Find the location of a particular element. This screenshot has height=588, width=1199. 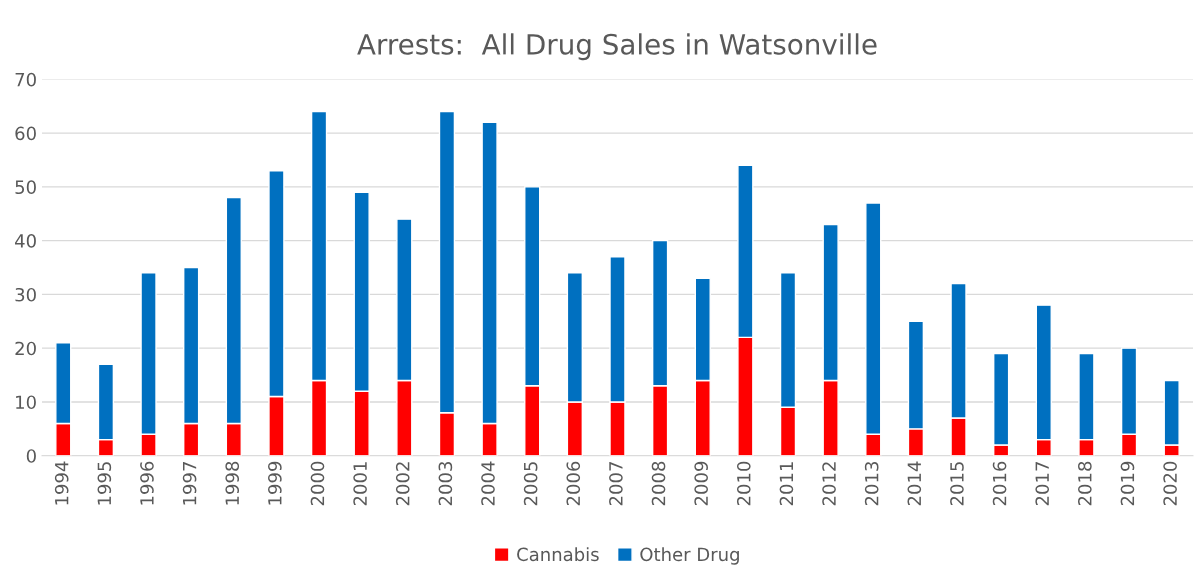

y-tick-label: 20 is located at coordinates (25, 348).